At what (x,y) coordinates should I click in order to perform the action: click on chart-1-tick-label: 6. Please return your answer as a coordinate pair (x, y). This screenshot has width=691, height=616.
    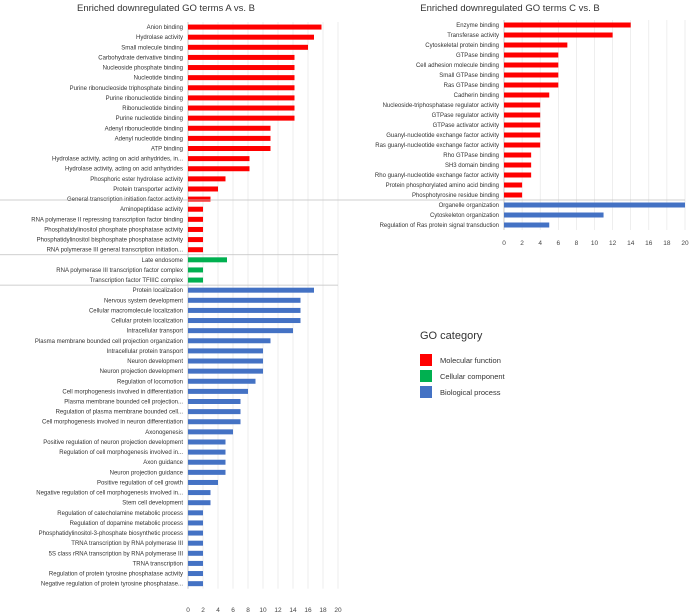
    Looking at the image, I should click on (233, 610).